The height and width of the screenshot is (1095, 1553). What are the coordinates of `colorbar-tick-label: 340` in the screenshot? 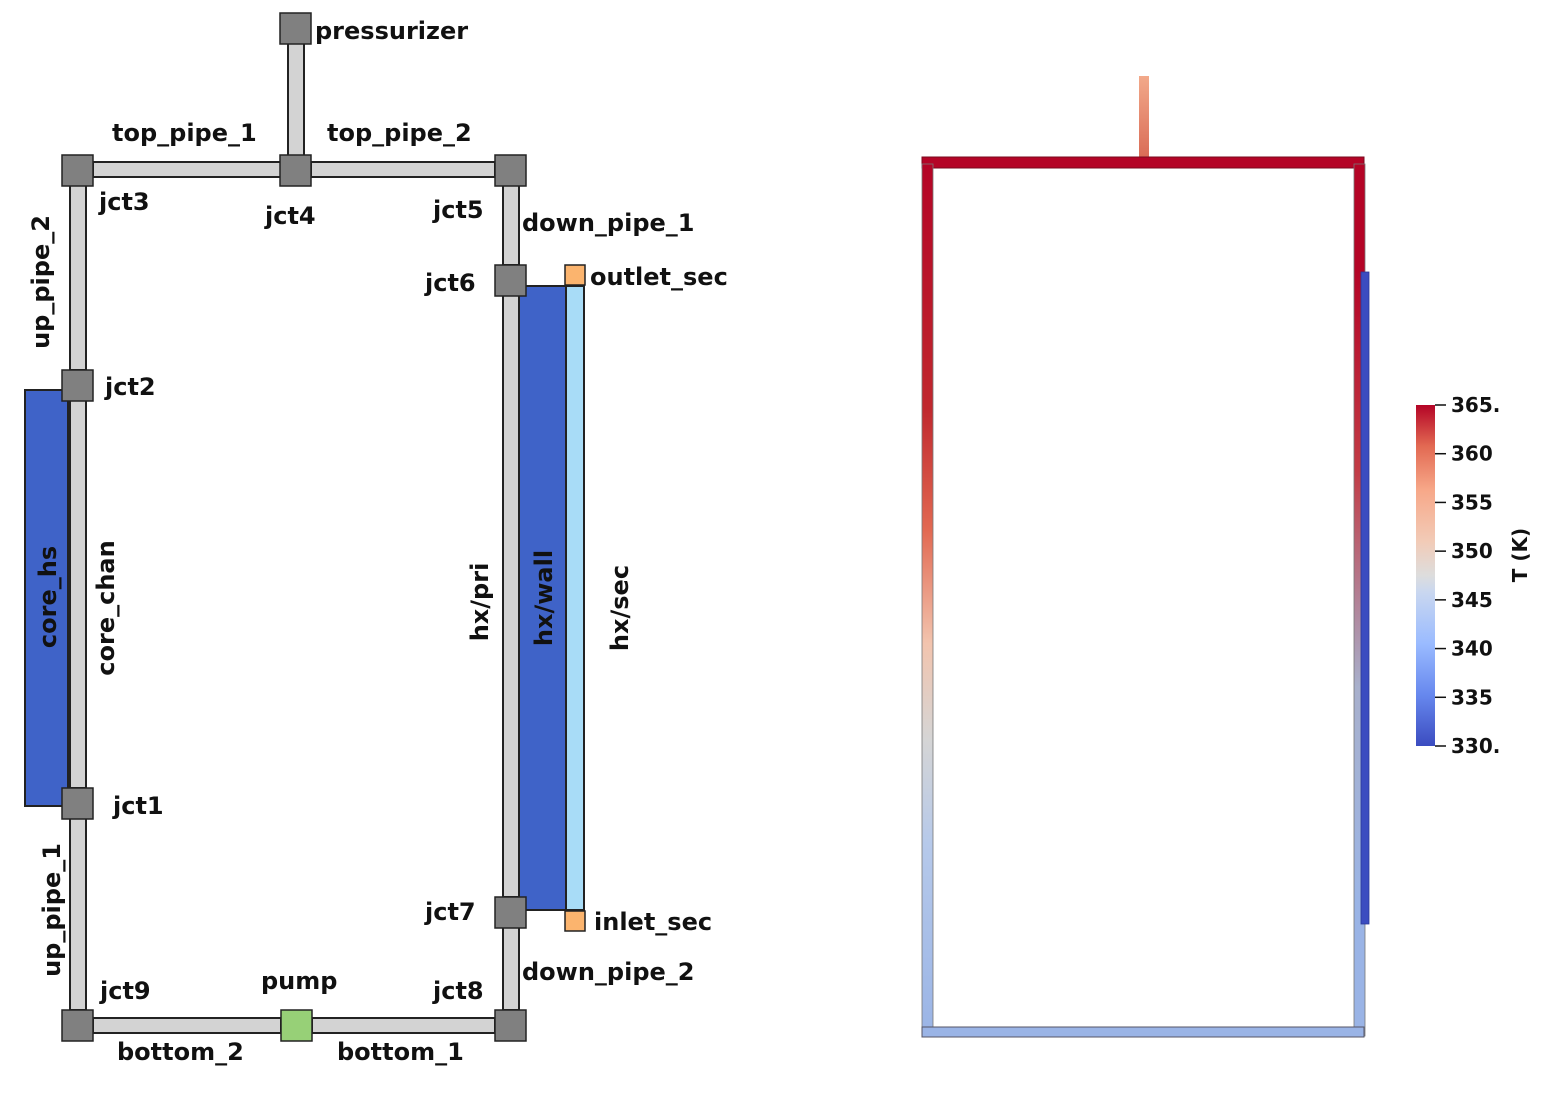 It's located at (1472, 649).